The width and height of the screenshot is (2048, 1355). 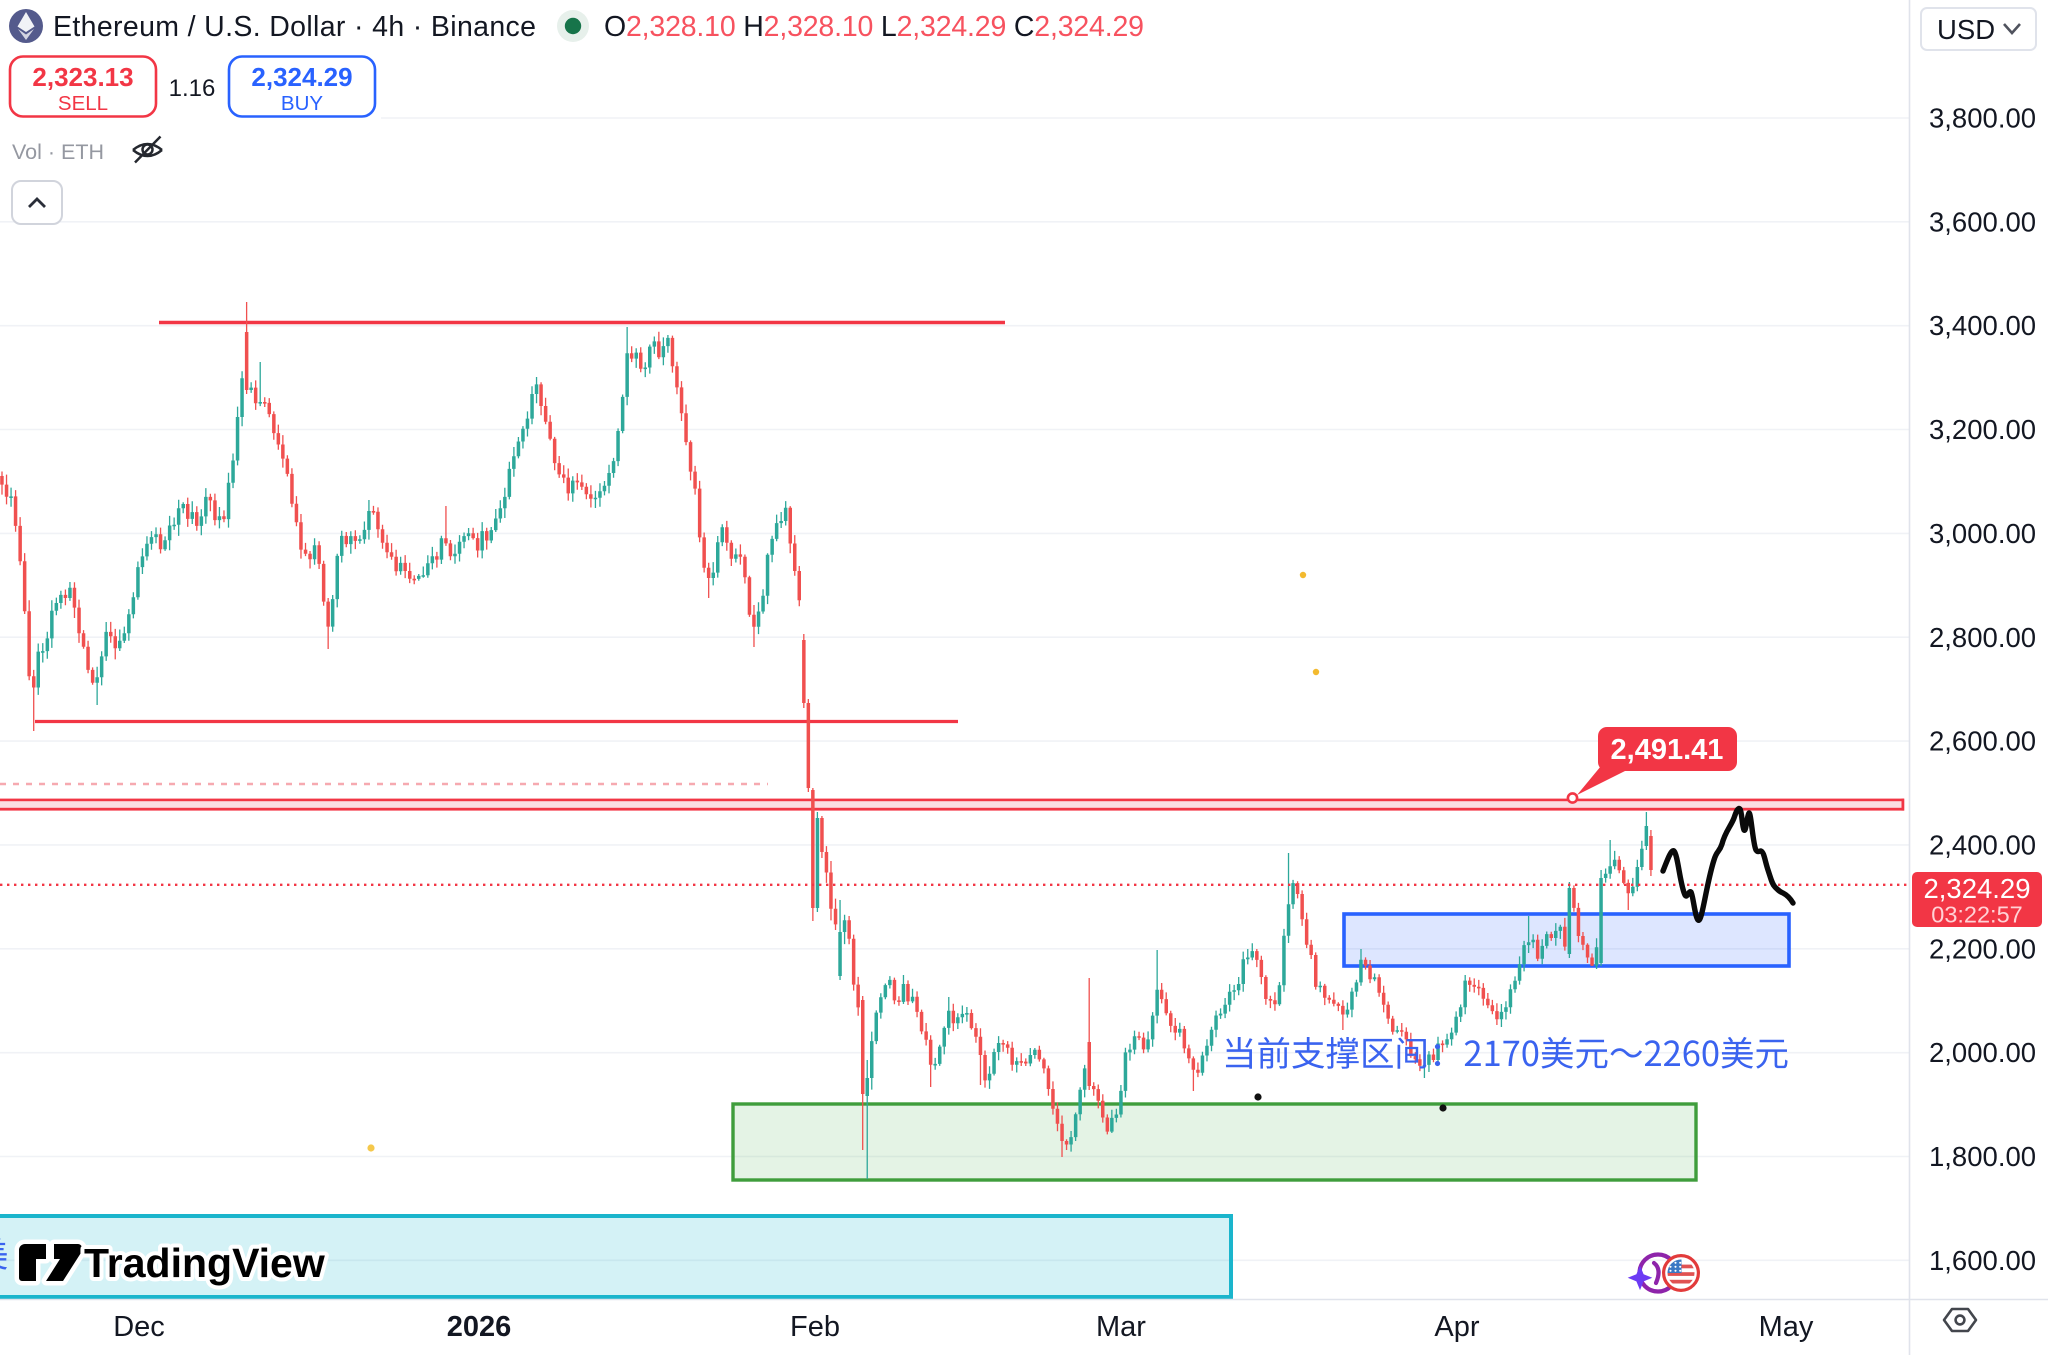 What do you see at coordinates (139, 1327) in the screenshot?
I see `svg-text: Dec` at bounding box center [139, 1327].